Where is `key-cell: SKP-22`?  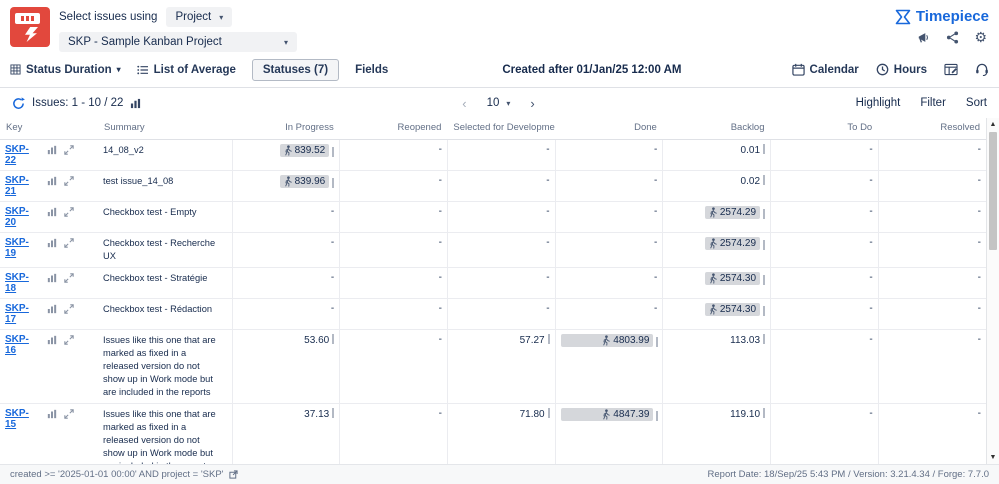 key-cell: SKP-22 is located at coordinates (21, 155).